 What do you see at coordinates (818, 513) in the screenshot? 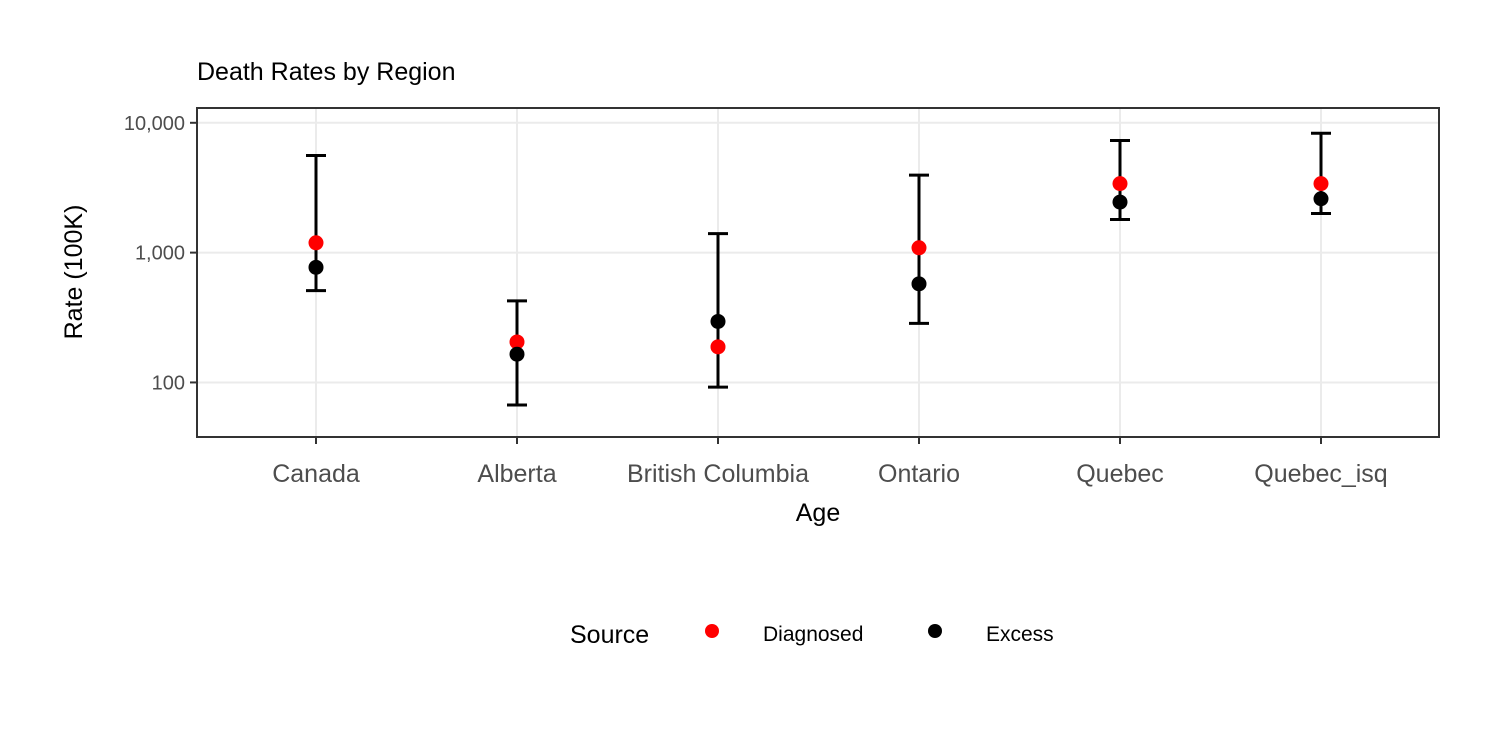
I see `x-axis-title: Age` at bounding box center [818, 513].